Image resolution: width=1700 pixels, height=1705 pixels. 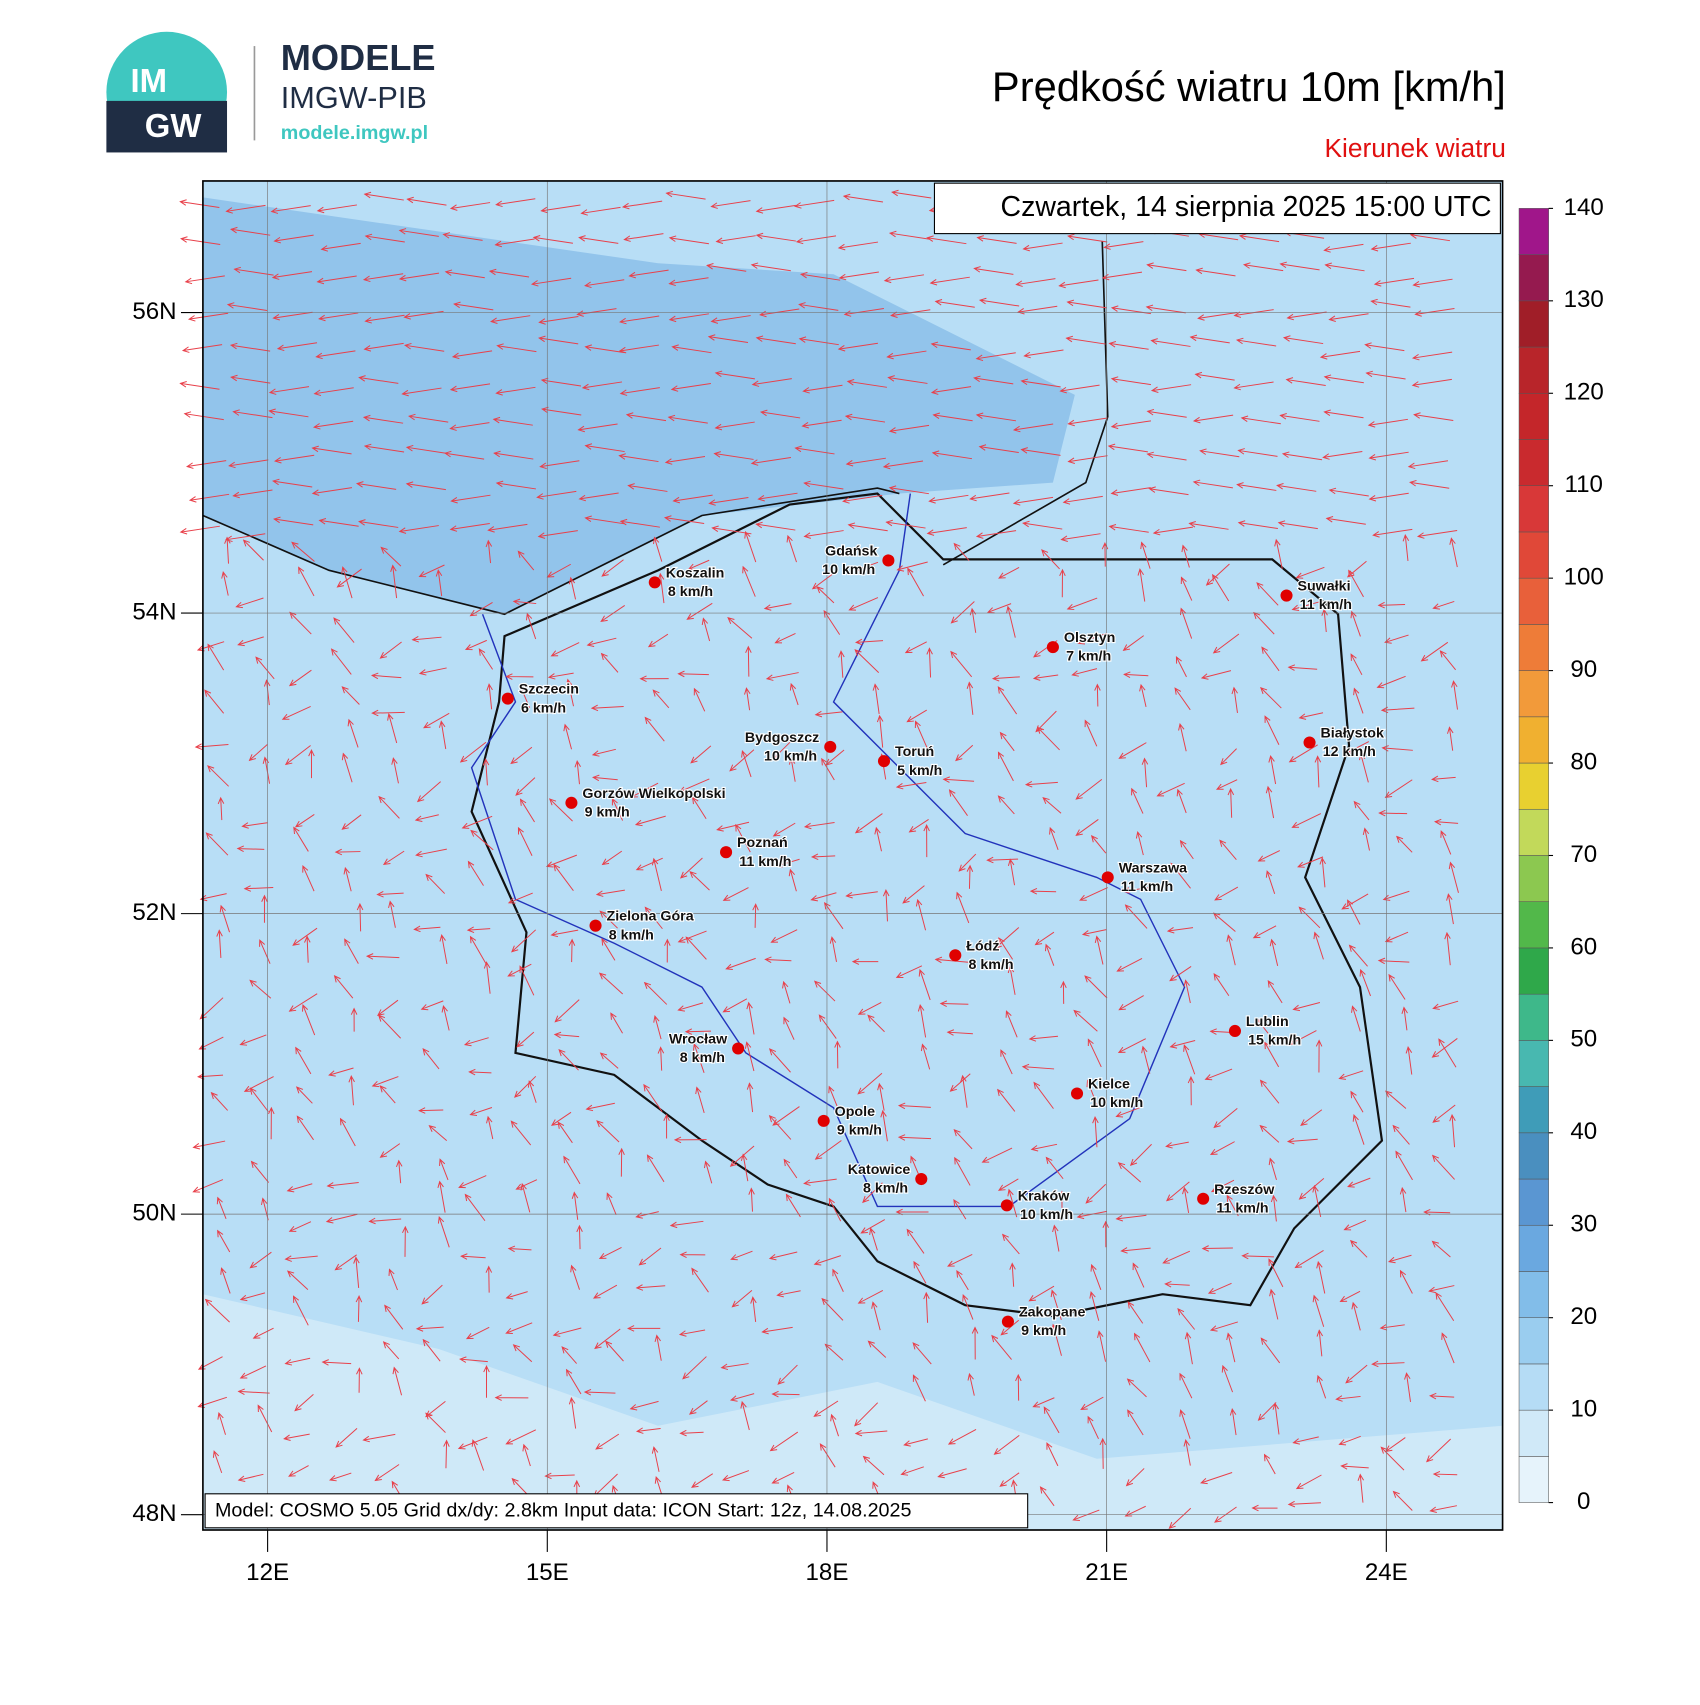 What do you see at coordinates (1583, 1409) in the screenshot?
I see `colorbar-tick-label: 10` at bounding box center [1583, 1409].